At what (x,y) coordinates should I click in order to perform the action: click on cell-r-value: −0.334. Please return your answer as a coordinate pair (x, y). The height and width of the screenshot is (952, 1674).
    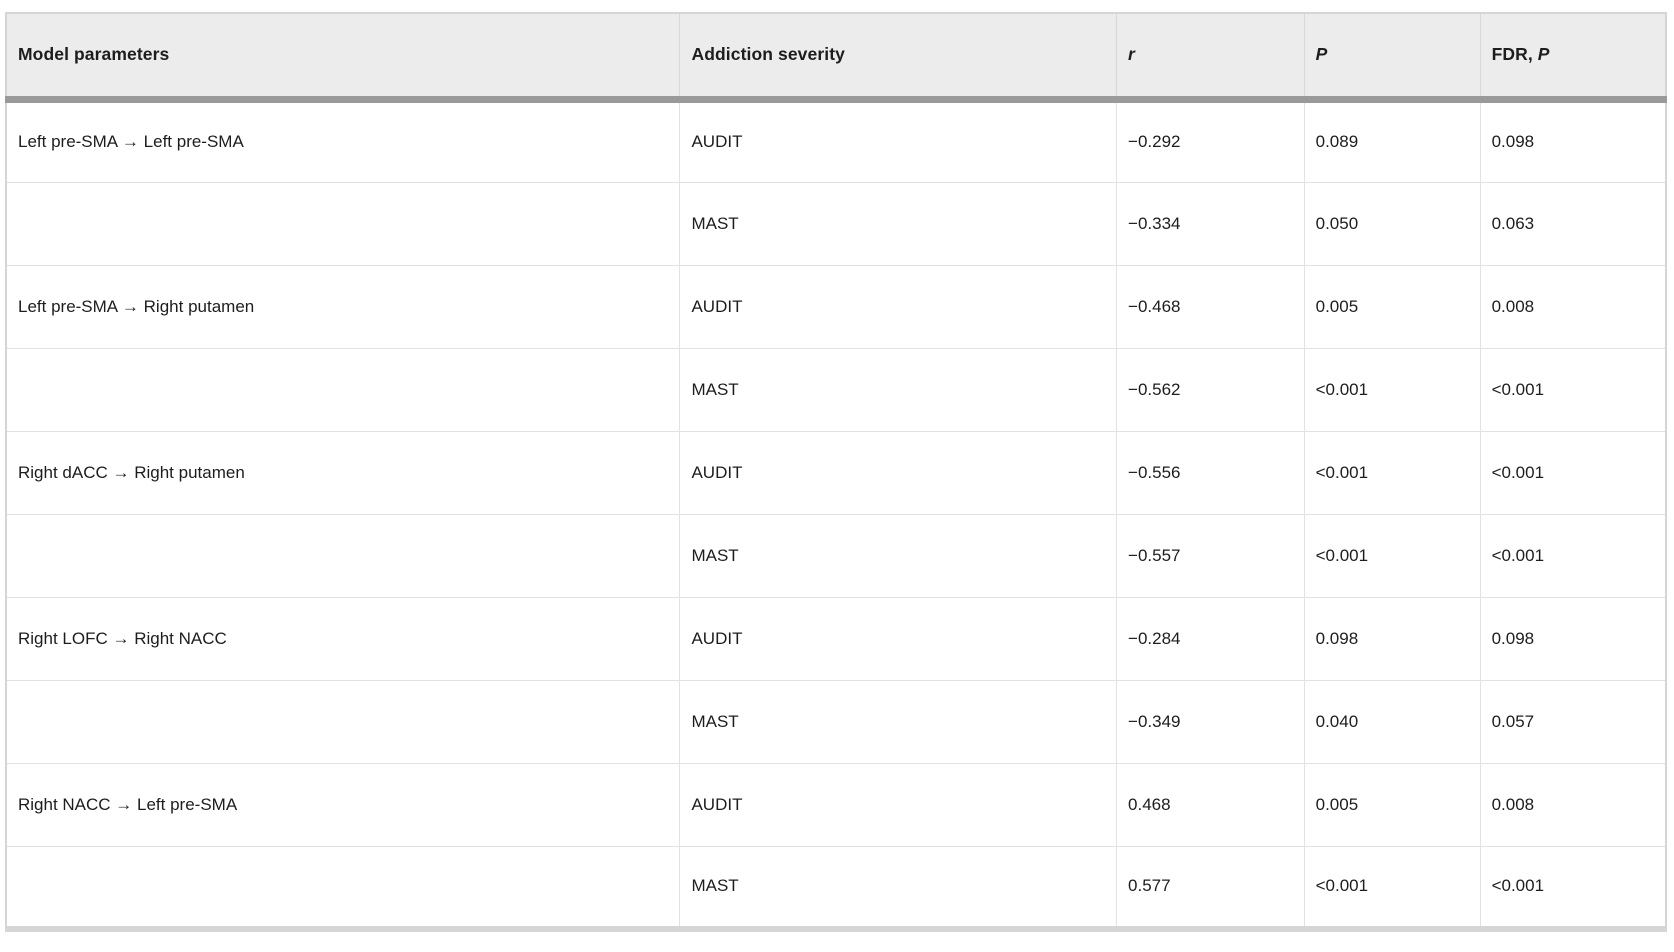
    Looking at the image, I should click on (1210, 223).